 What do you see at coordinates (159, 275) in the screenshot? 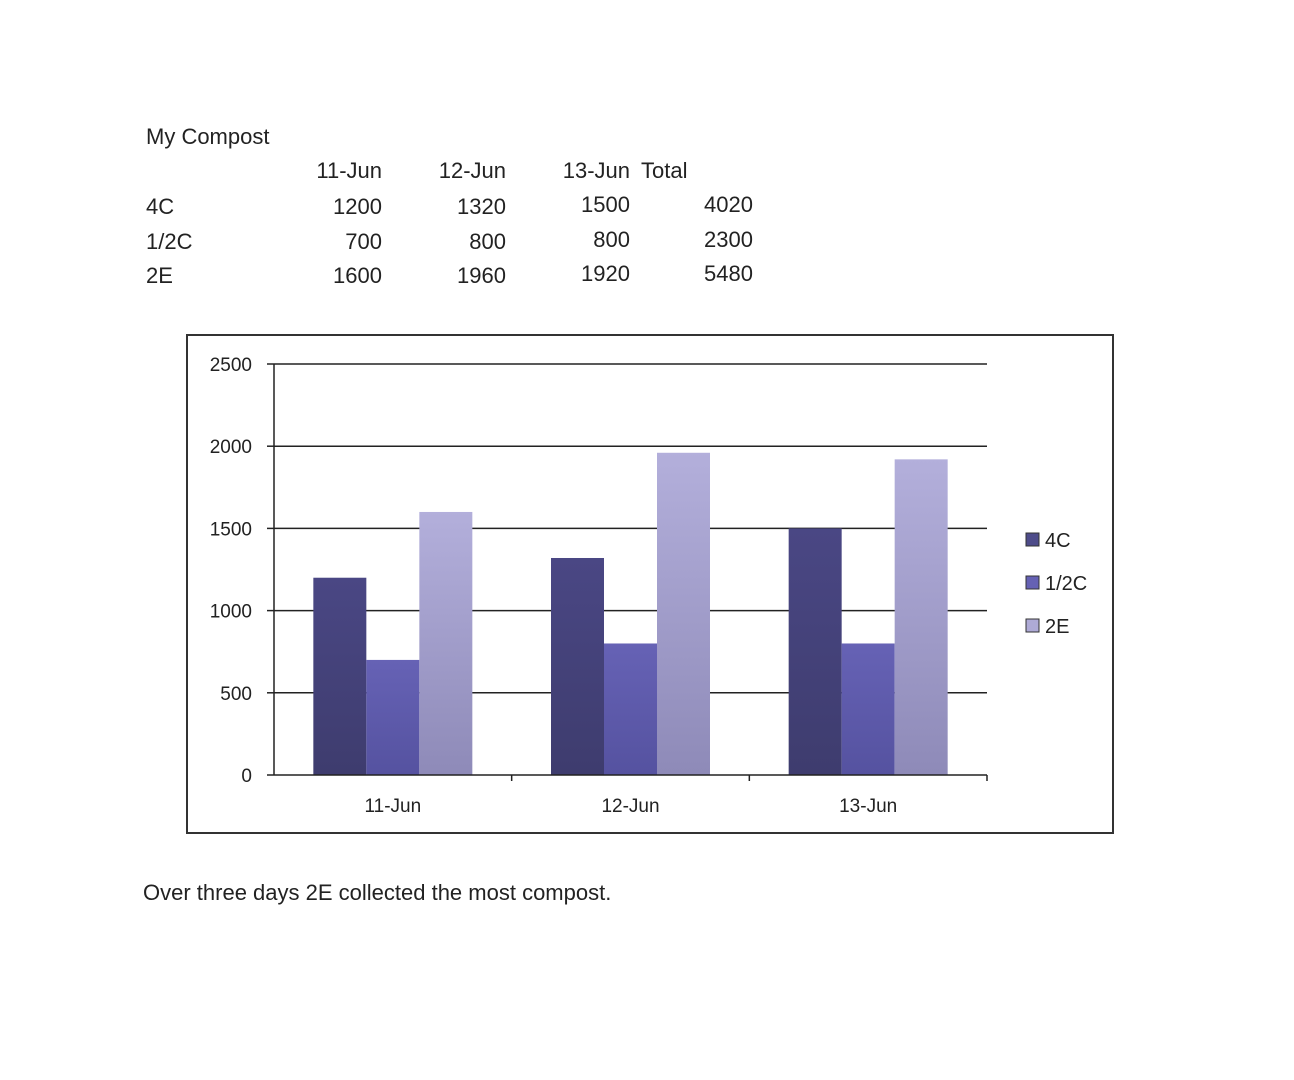
I see `table-row-label-2e: 2E` at bounding box center [159, 275].